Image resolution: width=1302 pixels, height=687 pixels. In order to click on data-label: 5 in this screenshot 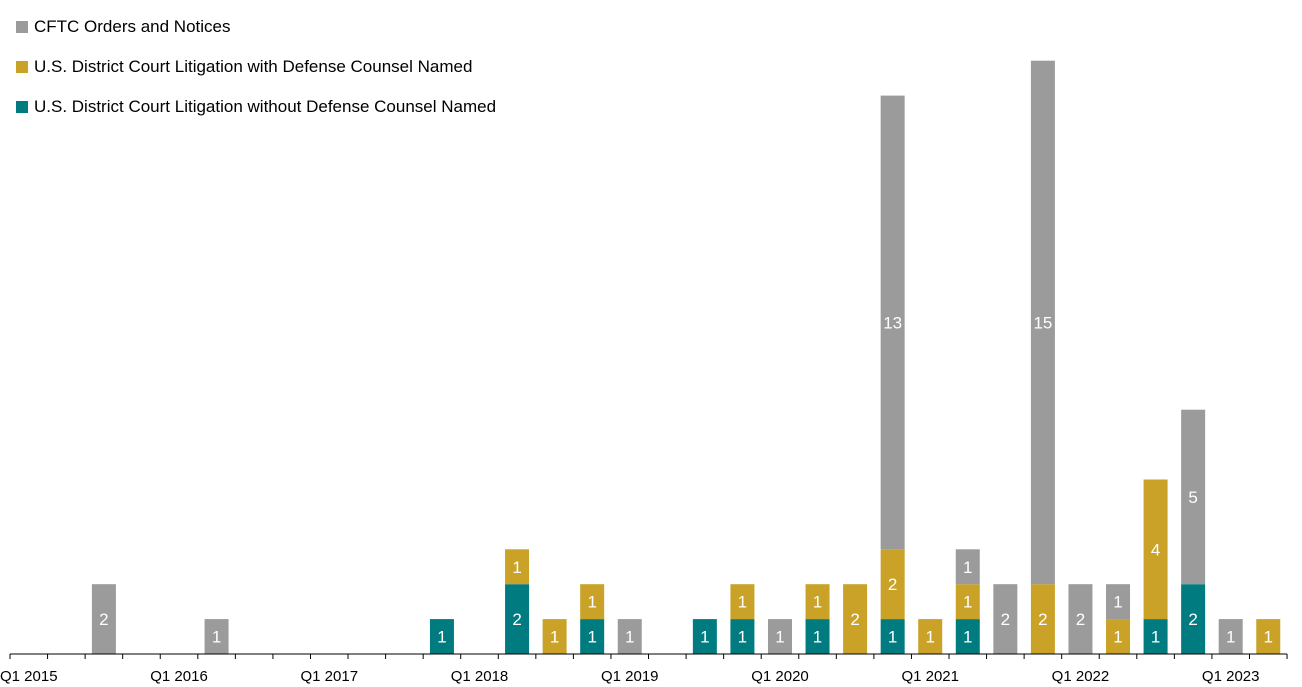, I will do `click(1192, 497)`.